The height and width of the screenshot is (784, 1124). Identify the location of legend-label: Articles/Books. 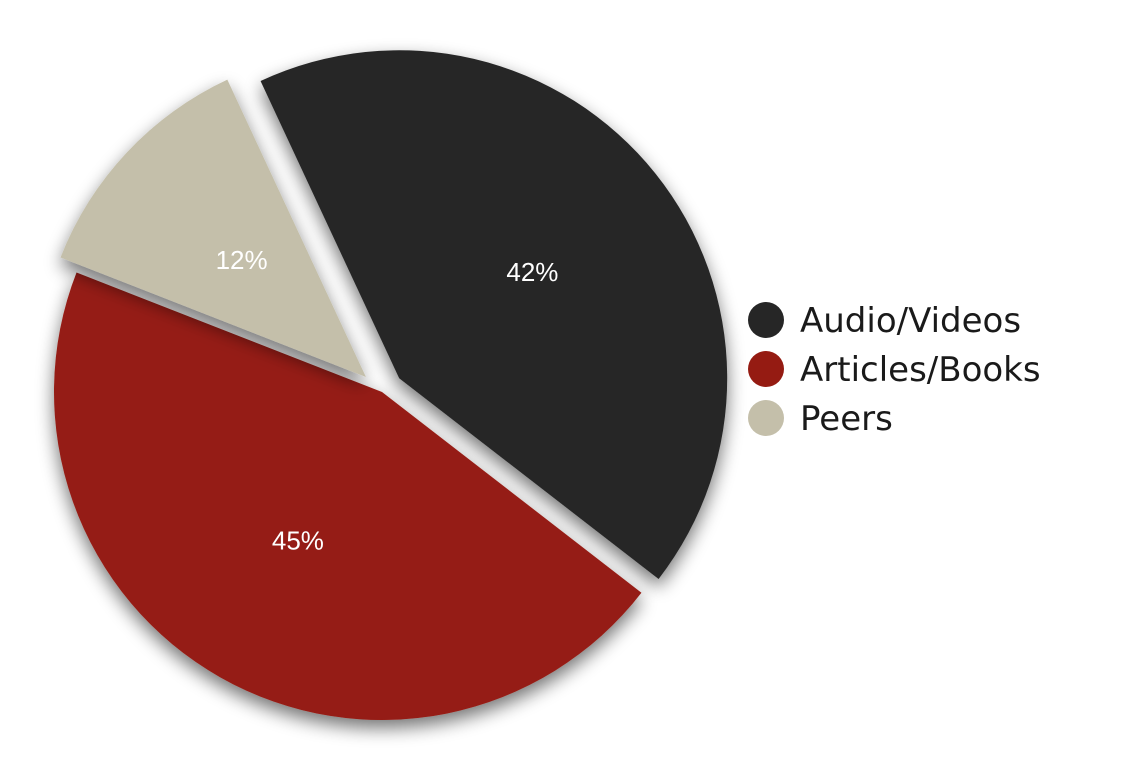
(920, 370).